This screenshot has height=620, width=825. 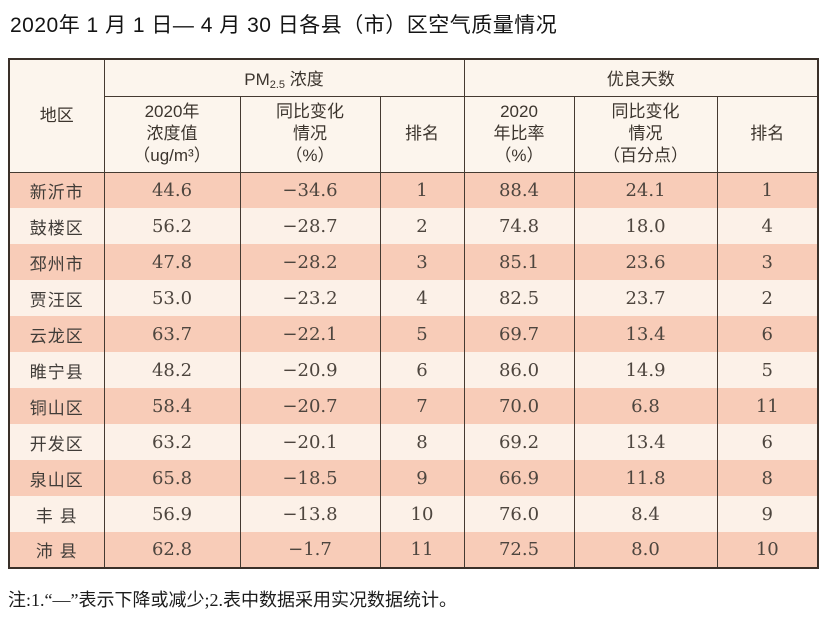 I want to click on cell-good-rate: 66.9, so click(x=519, y=478).